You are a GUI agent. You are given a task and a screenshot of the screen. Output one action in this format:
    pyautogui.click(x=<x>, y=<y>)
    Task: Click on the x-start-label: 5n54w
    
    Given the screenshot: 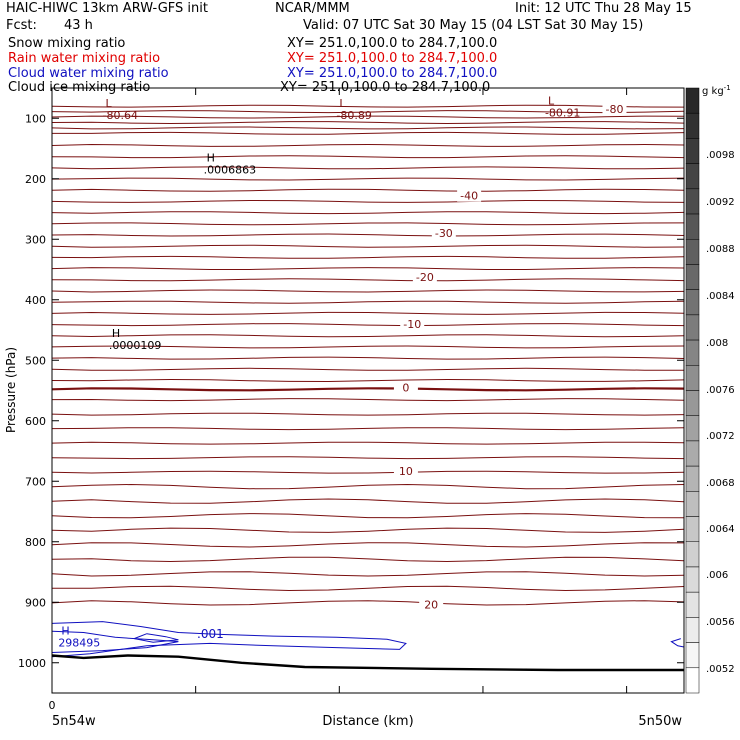 What is the action you would take?
    pyautogui.click(x=74, y=721)
    